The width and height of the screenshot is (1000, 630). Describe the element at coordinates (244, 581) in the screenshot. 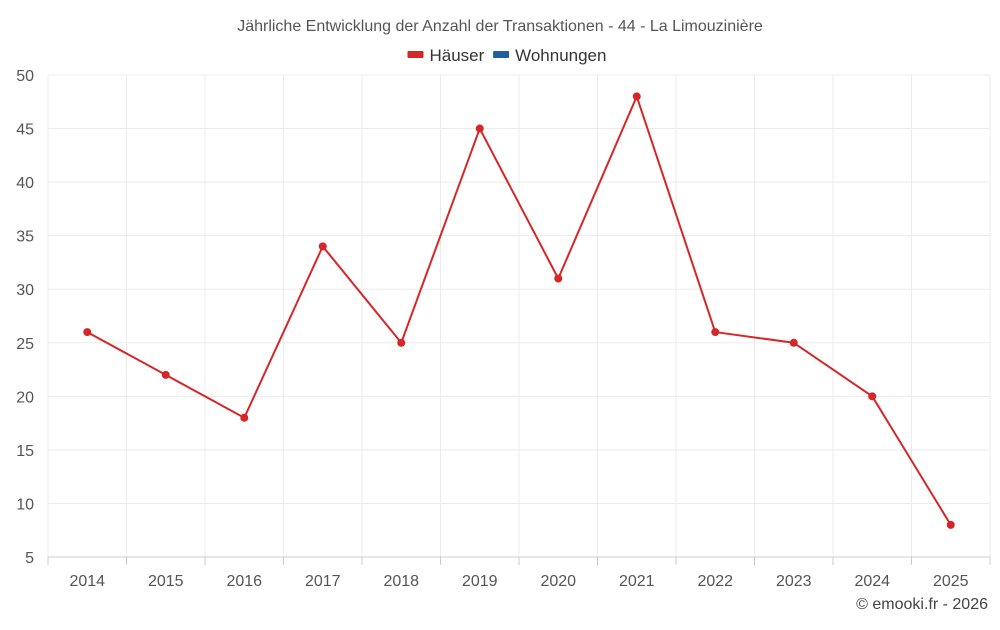

I see `x-tick-label: 2016` at that location.